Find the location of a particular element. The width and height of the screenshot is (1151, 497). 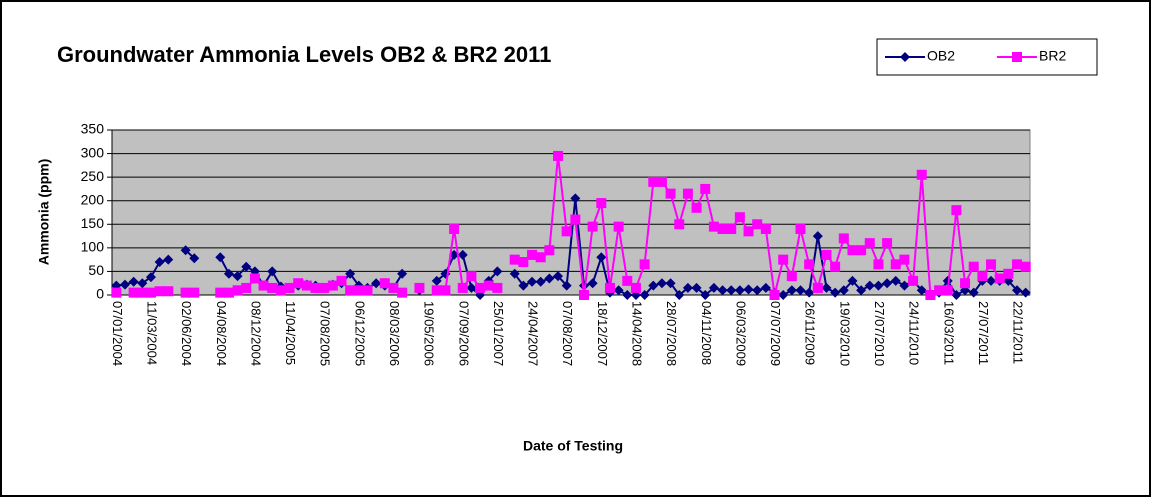

y-tick-label: 300 is located at coordinates (93, 152).